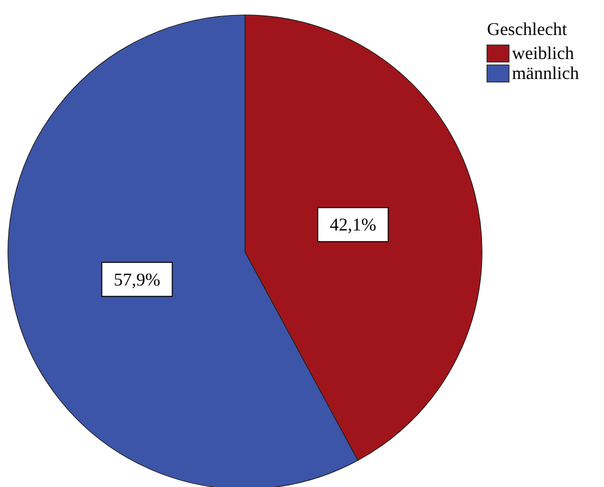  What do you see at coordinates (137, 279) in the screenshot?
I see `data-label: 57,9%` at bounding box center [137, 279].